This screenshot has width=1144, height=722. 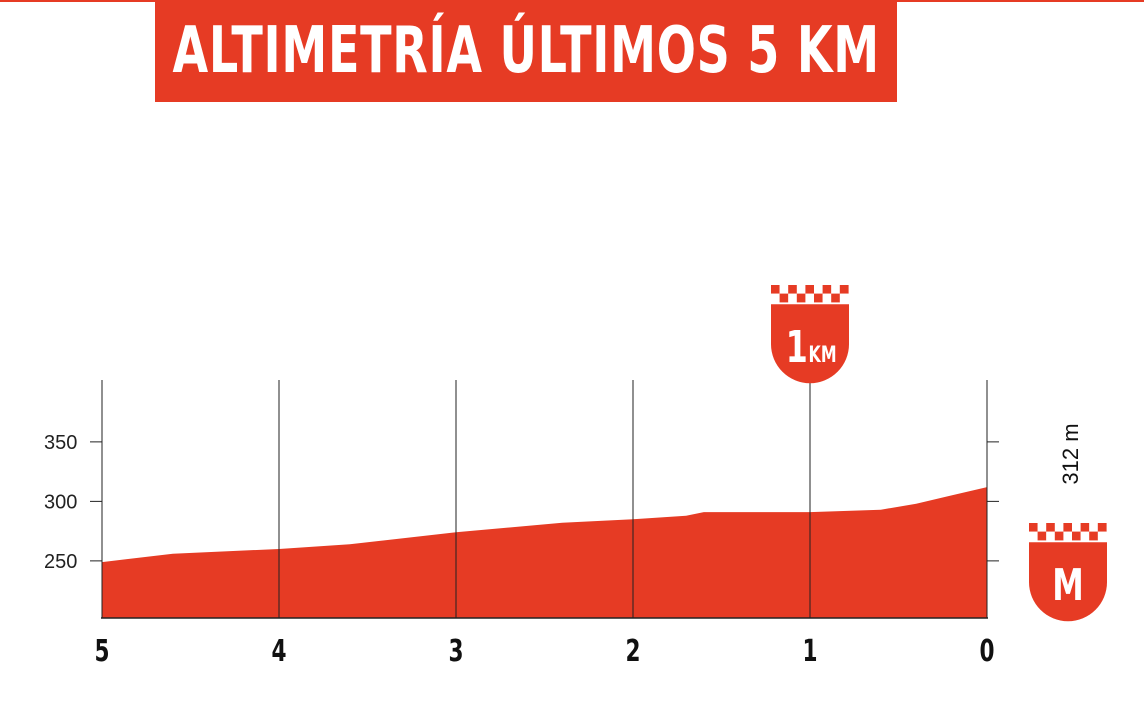 What do you see at coordinates (823, 355) in the screenshot?
I see `flamme-rouge-unit: KM` at bounding box center [823, 355].